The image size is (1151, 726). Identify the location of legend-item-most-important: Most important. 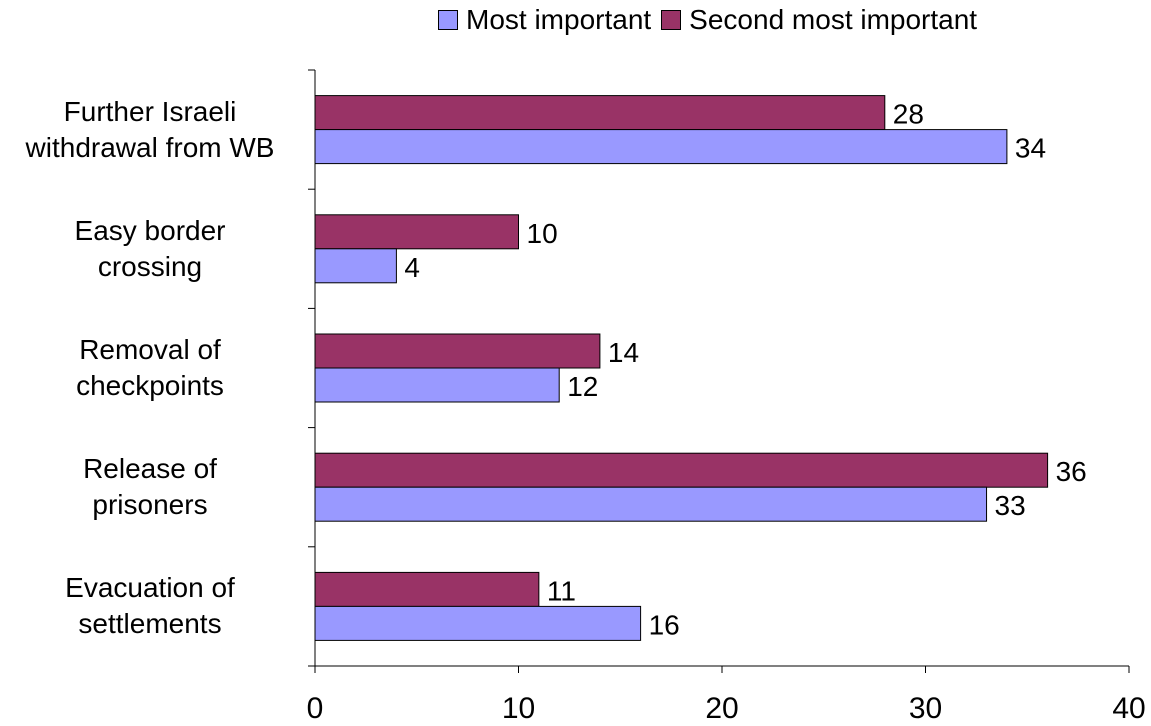
(544, 20).